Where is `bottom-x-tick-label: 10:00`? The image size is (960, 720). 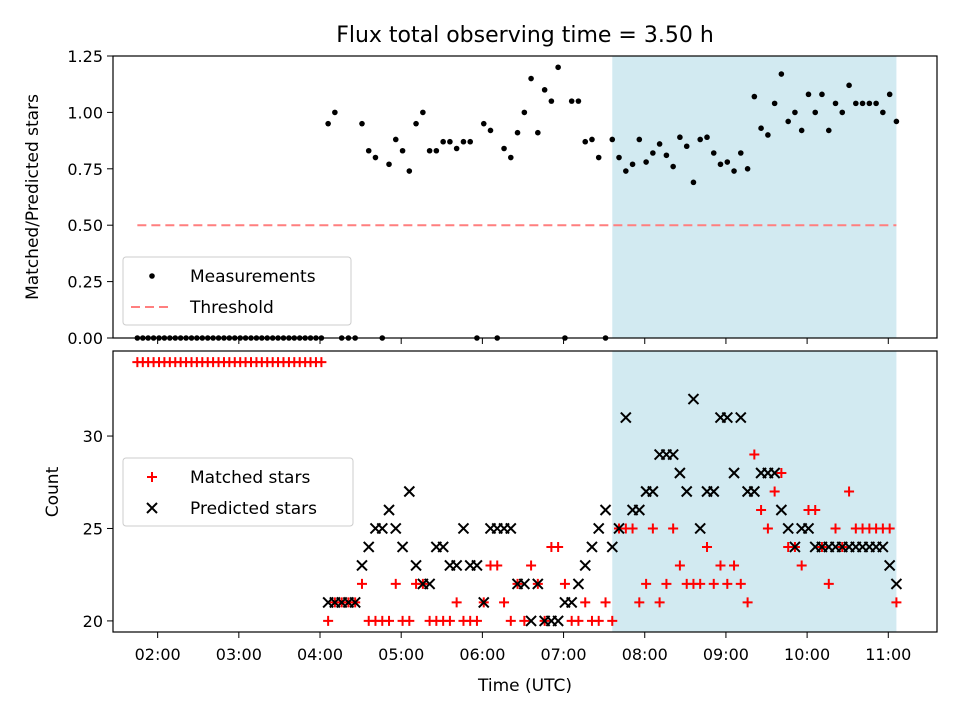
bottom-x-tick-label: 10:00 is located at coordinates (807, 654).